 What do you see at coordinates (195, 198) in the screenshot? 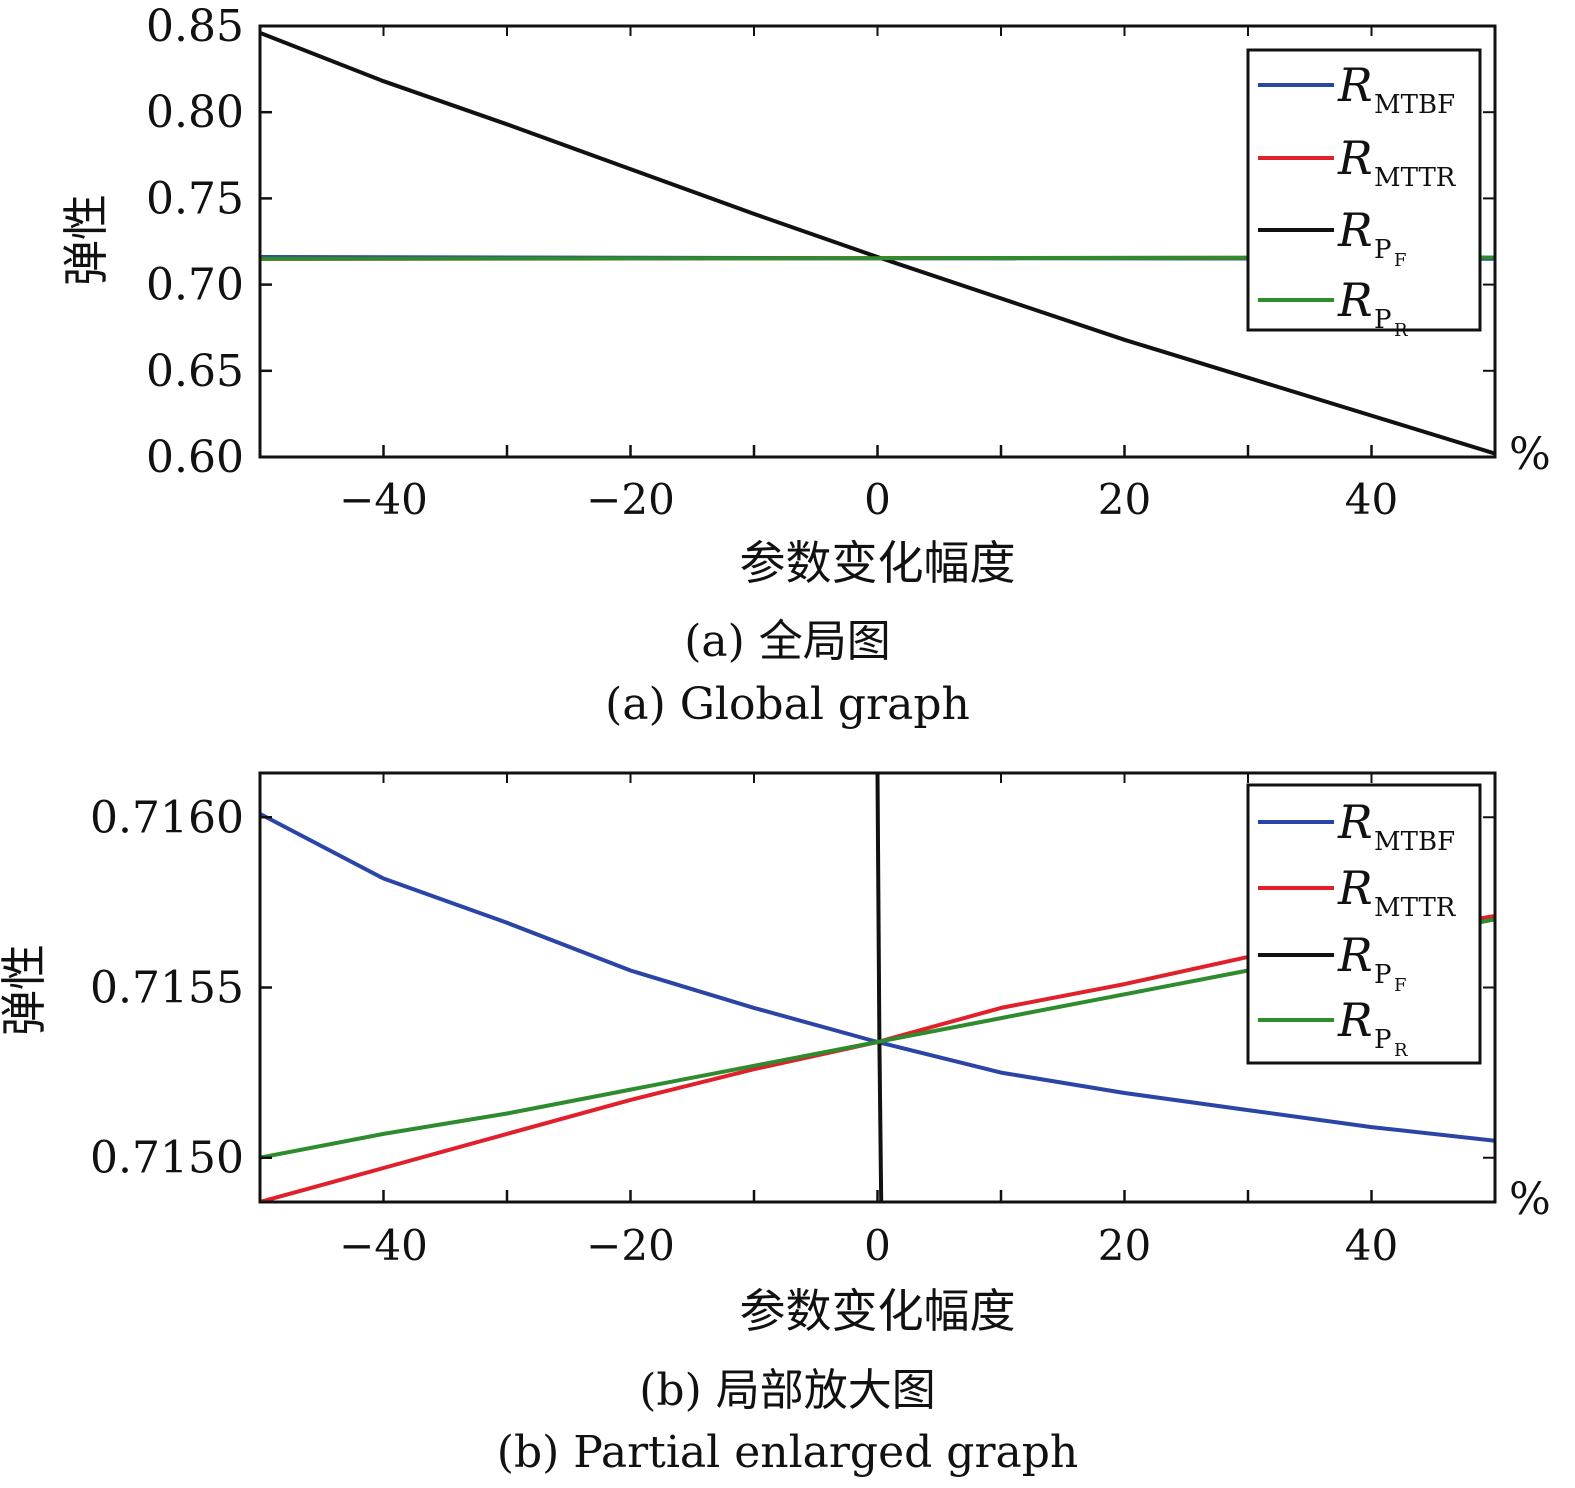
I see `y-tick-label: 0.75` at bounding box center [195, 198].